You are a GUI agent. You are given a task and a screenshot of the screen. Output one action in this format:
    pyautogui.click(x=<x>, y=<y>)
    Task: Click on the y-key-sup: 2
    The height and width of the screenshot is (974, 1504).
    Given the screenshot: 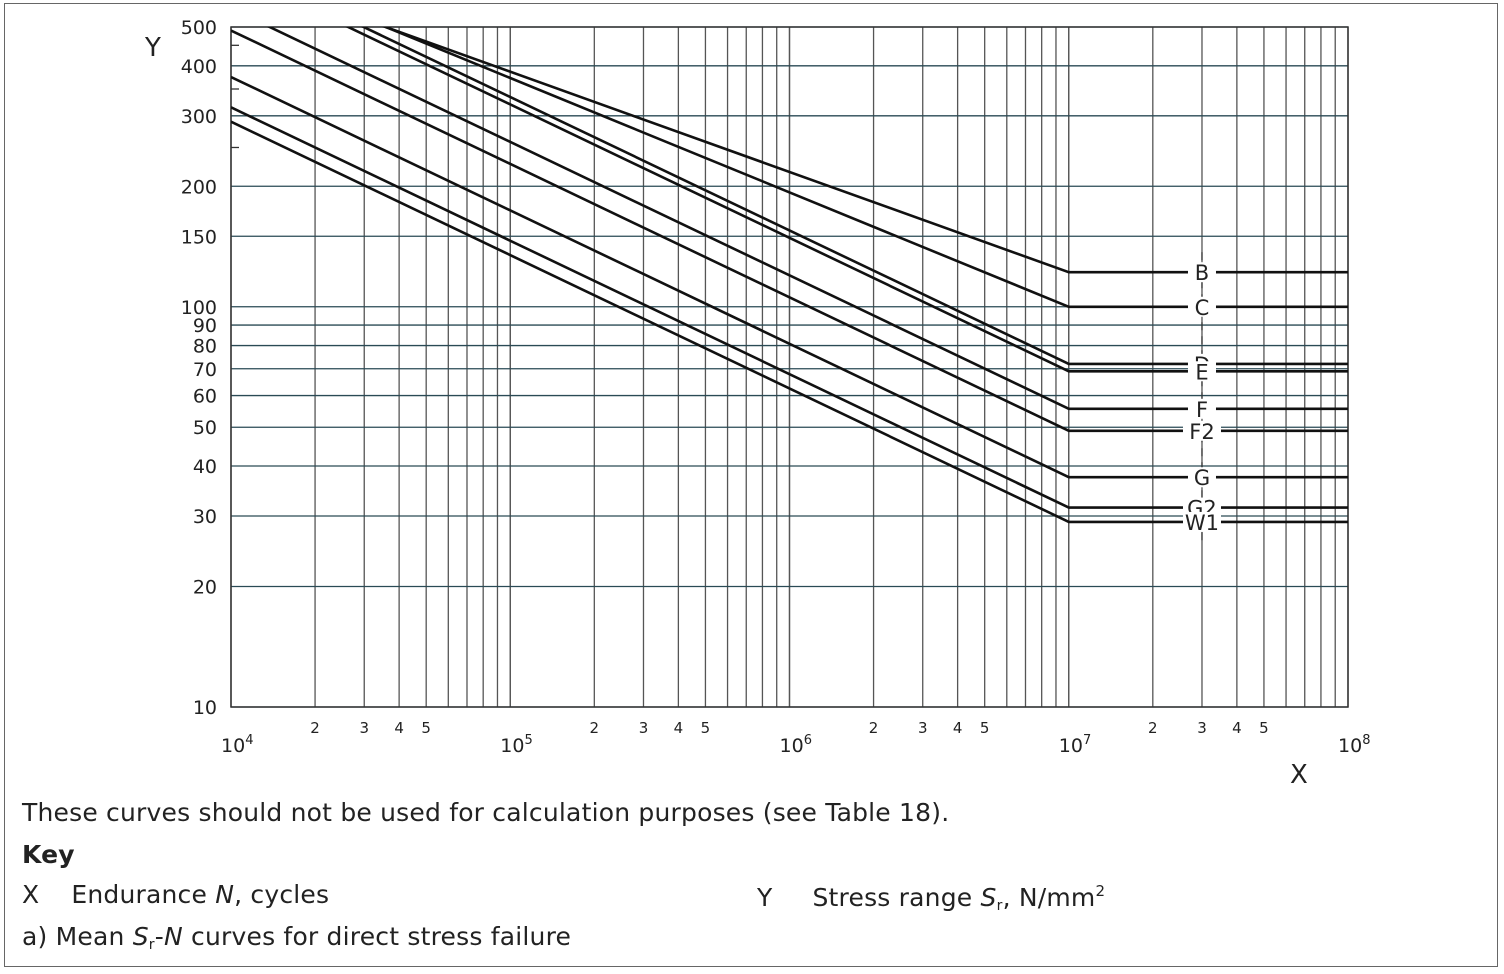 What is the action you would take?
    pyautogui.click(x=1100, y=891)
    